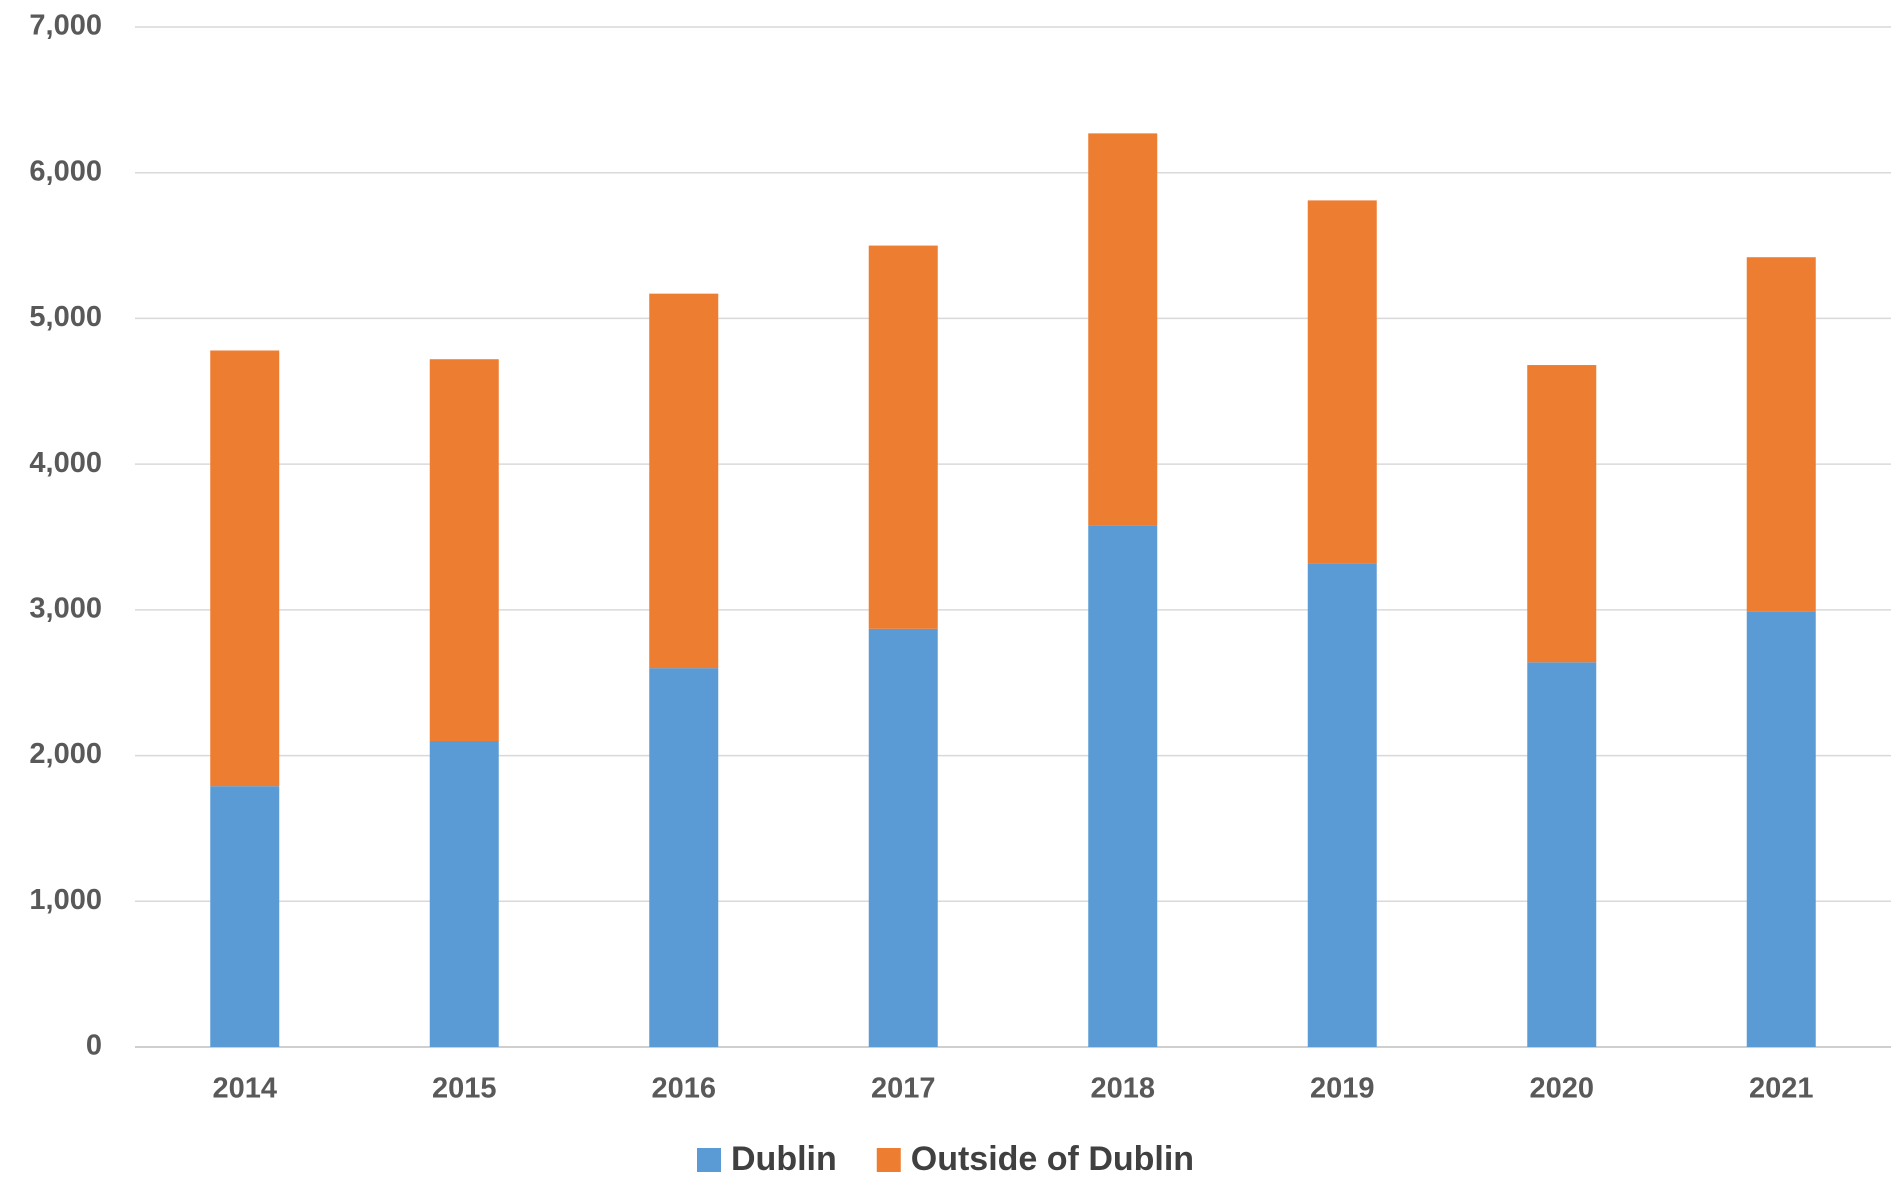 Image resolution: width=1895 pixels, height=1181 pixels. I want to click on y-tick-label: 3,000, so click(65, 609).